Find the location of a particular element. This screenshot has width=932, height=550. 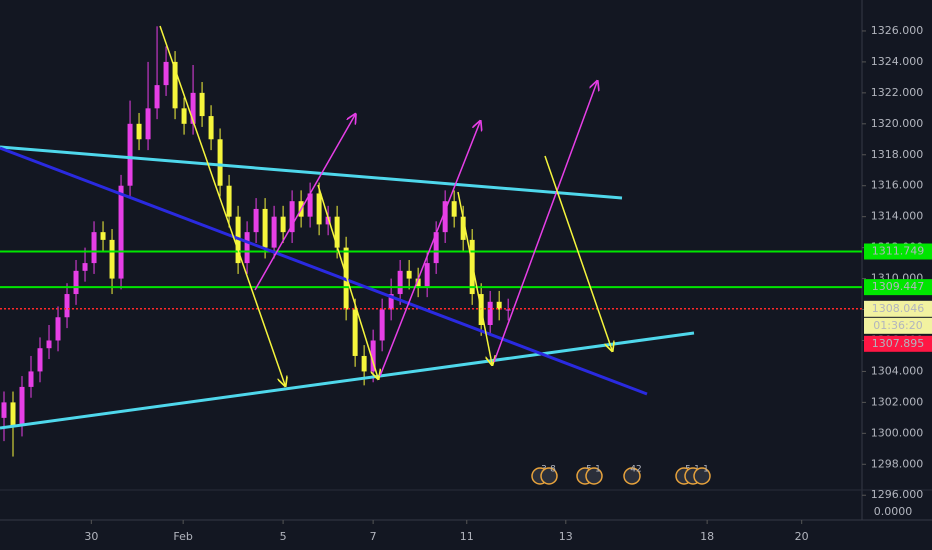

event-label: 8 is located at coordinates (553, 470).